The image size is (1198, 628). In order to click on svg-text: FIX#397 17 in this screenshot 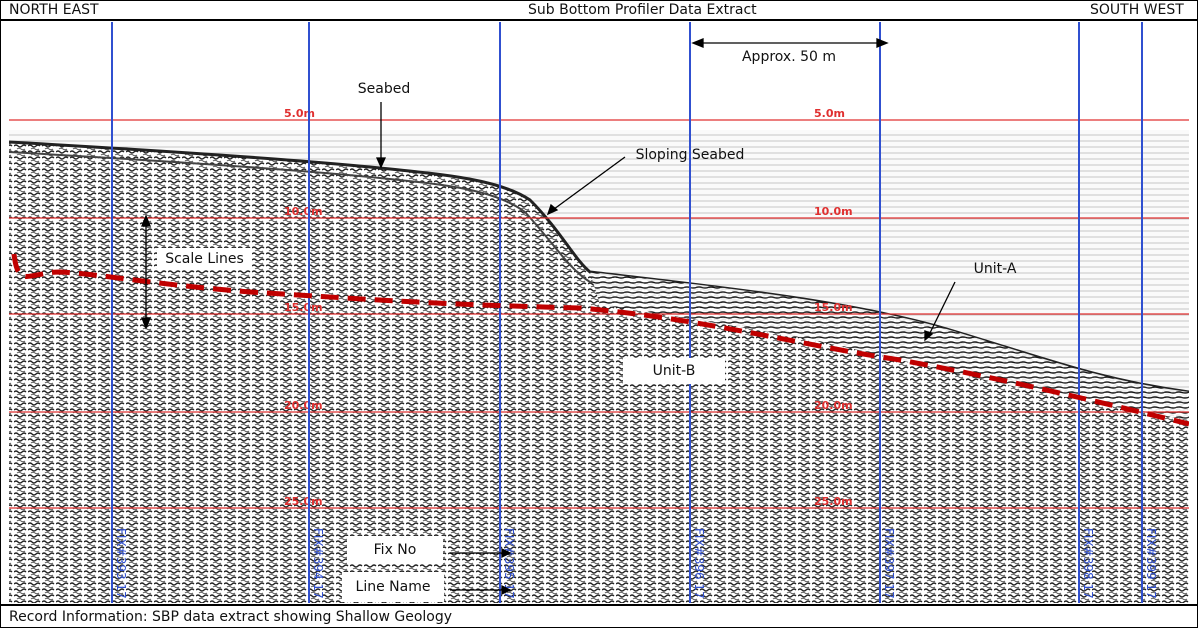, I will do `click(889, 563)`.